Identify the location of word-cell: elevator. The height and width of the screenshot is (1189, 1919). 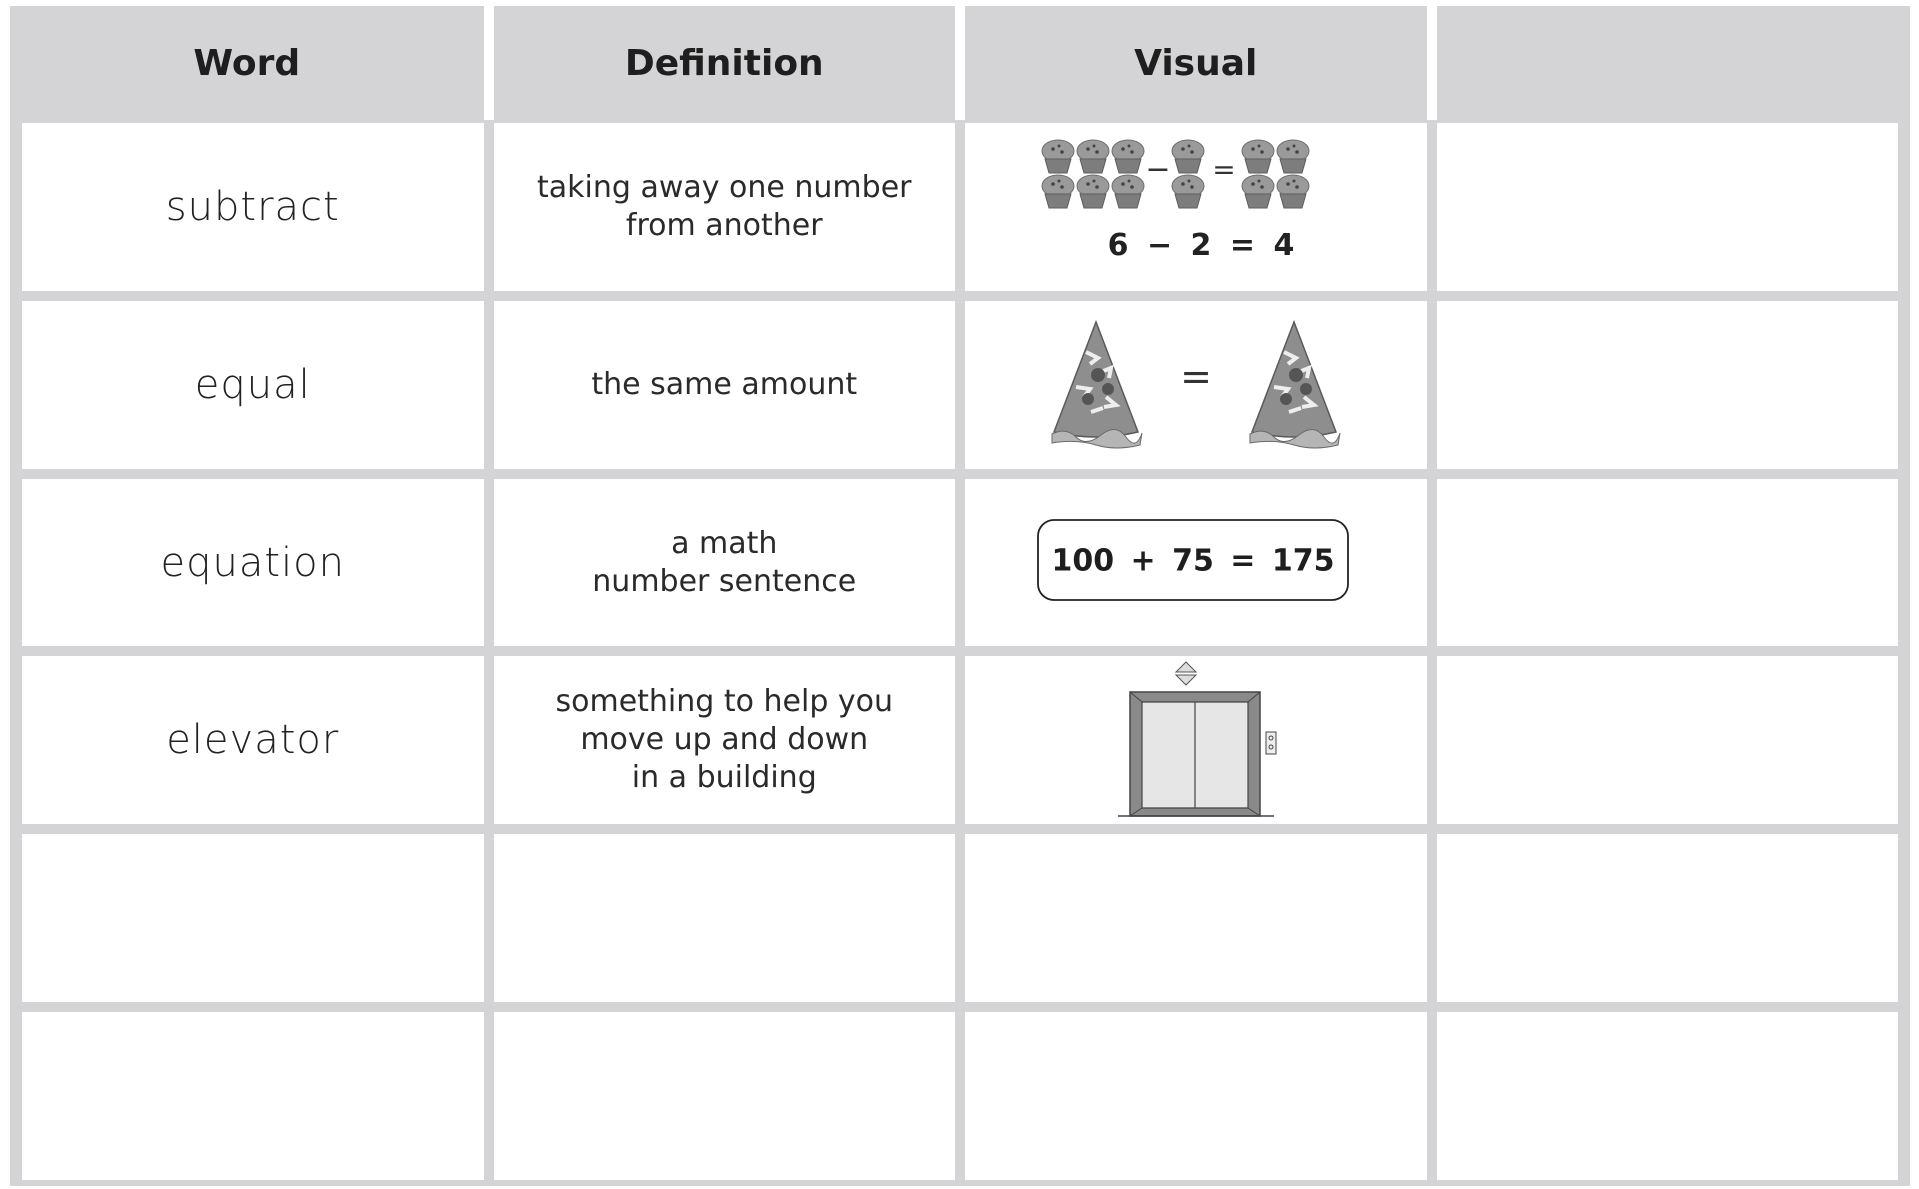
(253, 740).